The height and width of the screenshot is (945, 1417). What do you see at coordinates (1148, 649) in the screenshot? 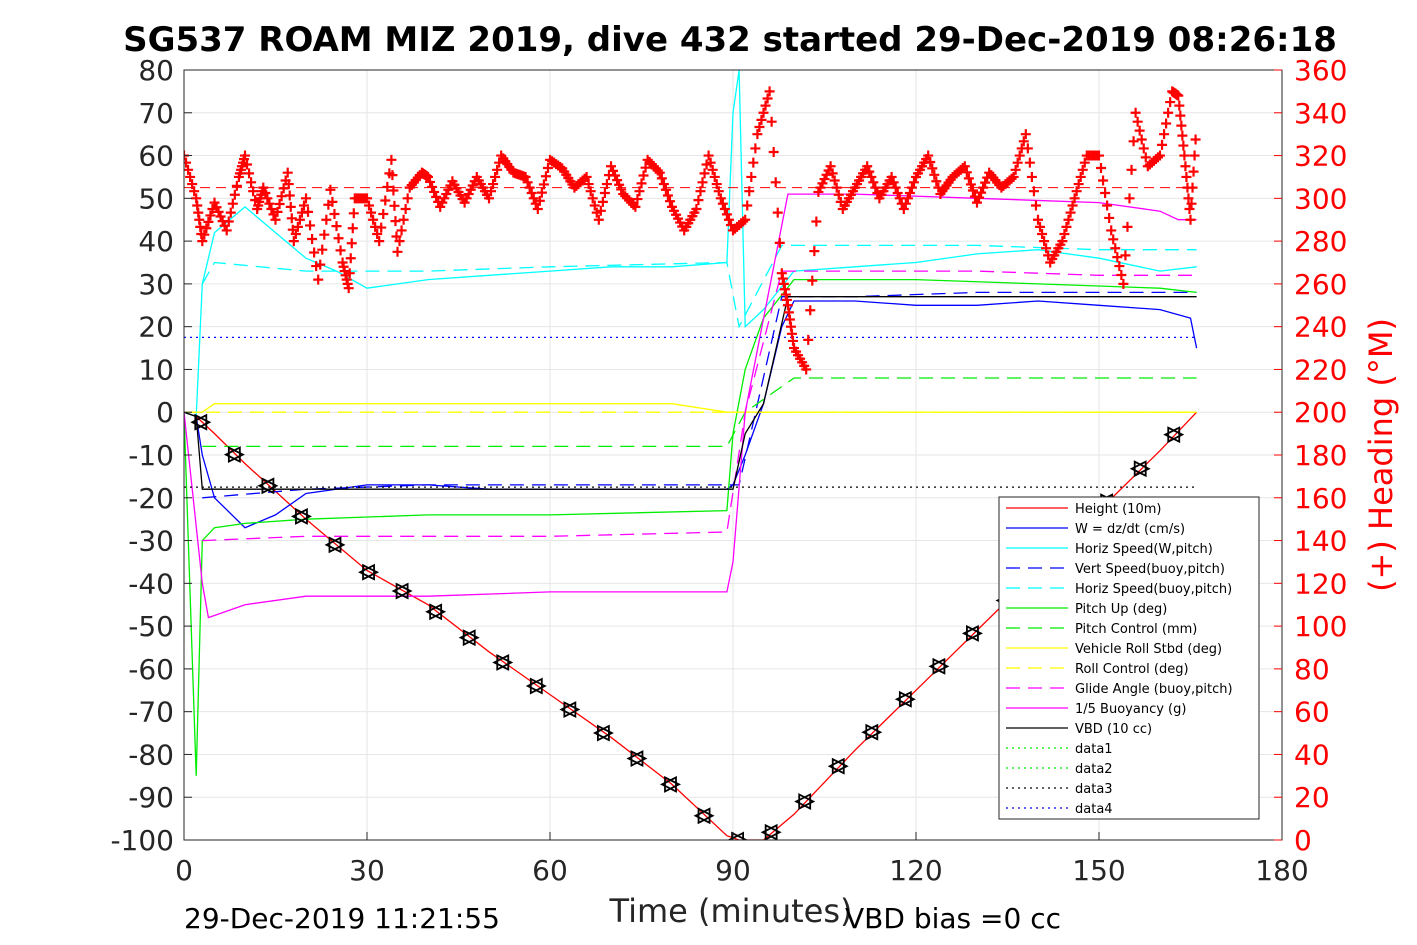
I see `legend-label: Vehicle Roll Stbd (deg)` at bounding box center [1148, 649].